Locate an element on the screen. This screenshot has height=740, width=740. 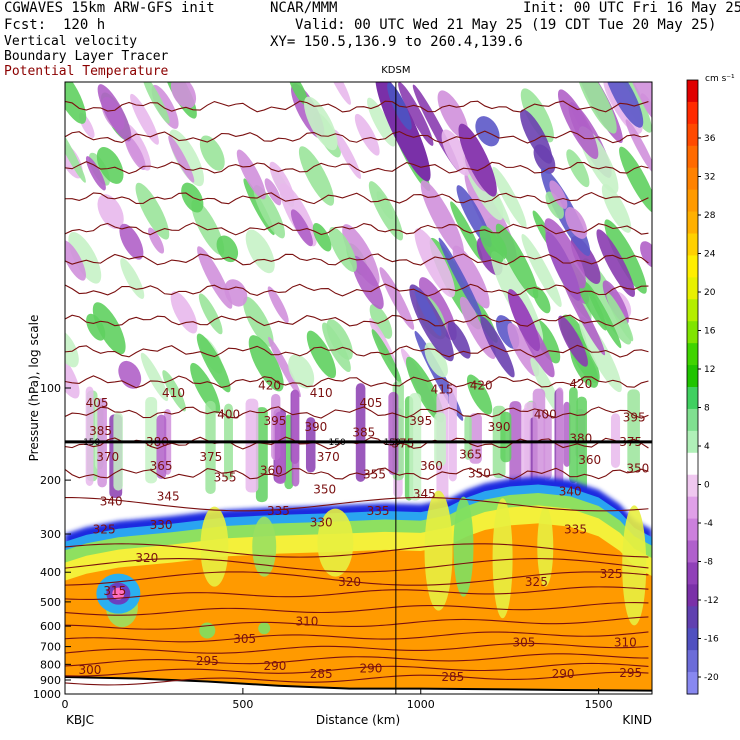
x-tick-label: 1500 is located at coordinates (599, 704).